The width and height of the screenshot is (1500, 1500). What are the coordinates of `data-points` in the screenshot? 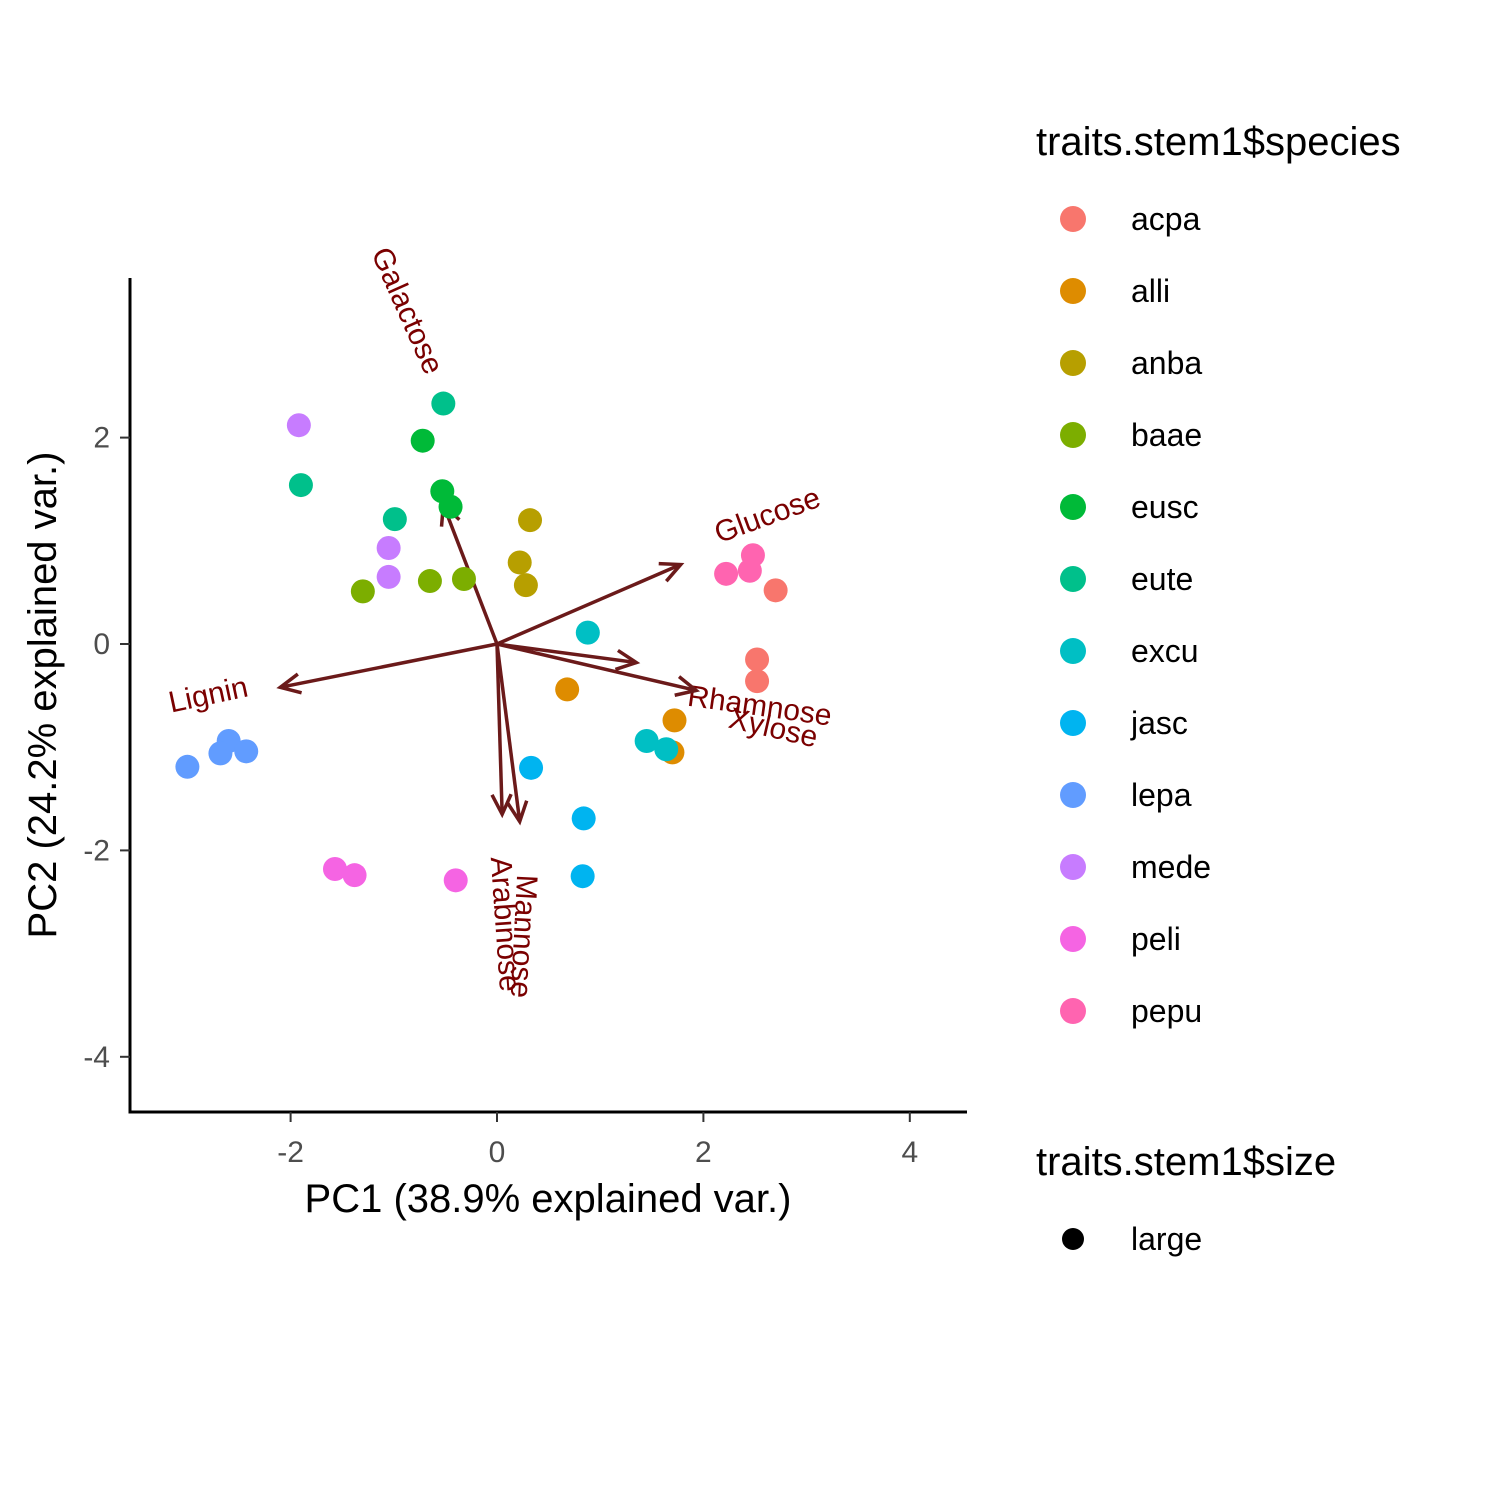 It's located at (481, 642).